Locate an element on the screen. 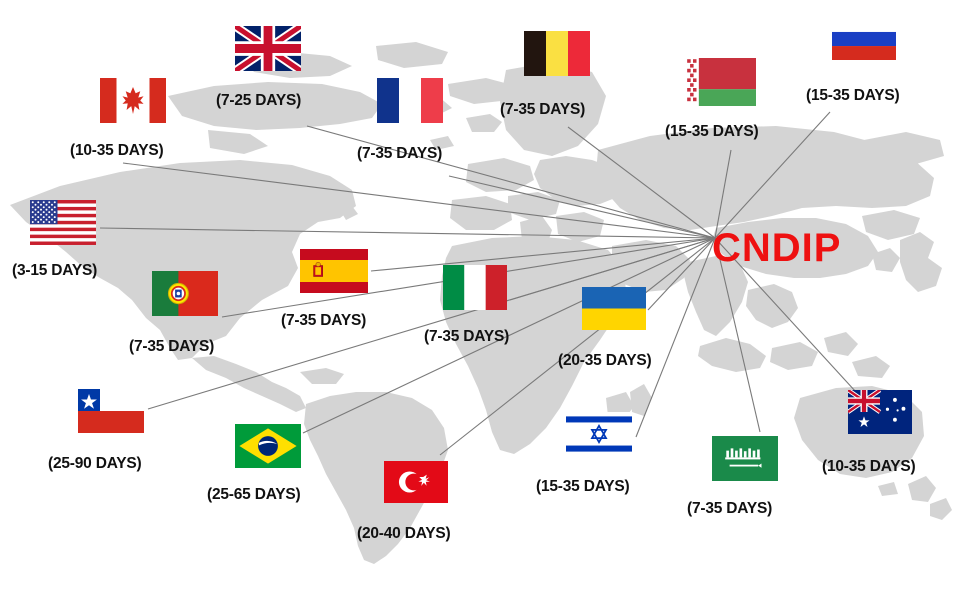 This screenshot has width=960, height=600. route-line-saudi-arabia is located at coordinates (737, 335).